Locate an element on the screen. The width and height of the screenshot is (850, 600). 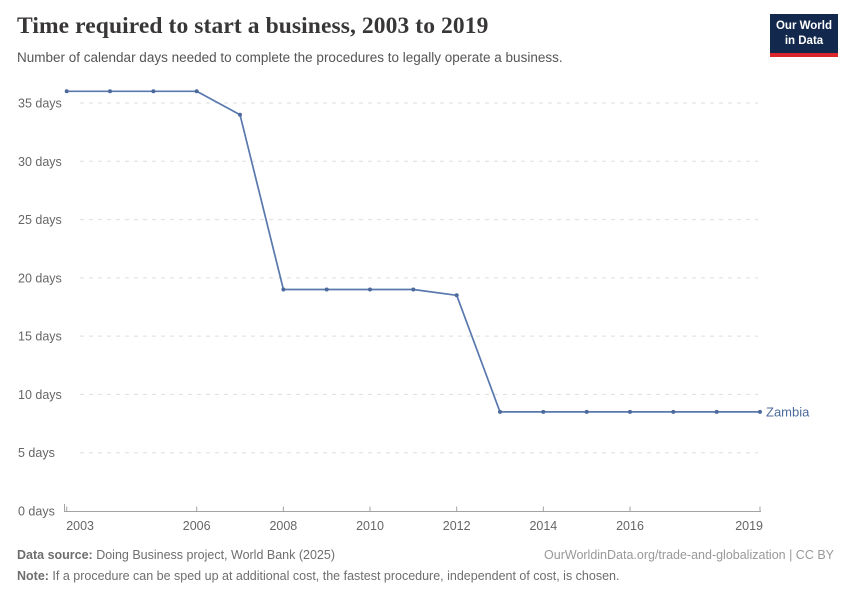
y-tick-label: 0 days is located at coordinates (36, 512).